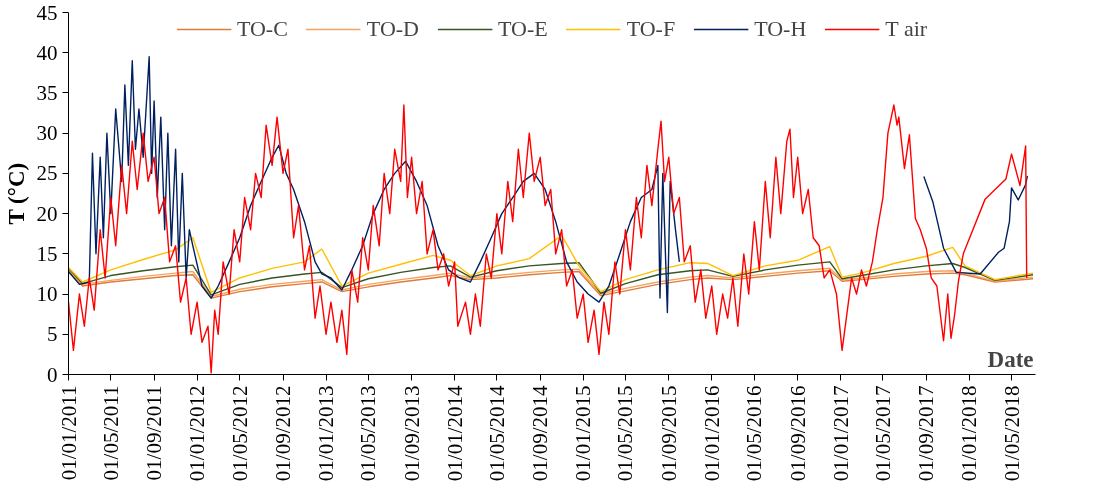 The image size is (1096, 488). Describe the element at coordinates (110, 433) in the screenshot. I see `x-tick-label: 01/05/2011` at that location.